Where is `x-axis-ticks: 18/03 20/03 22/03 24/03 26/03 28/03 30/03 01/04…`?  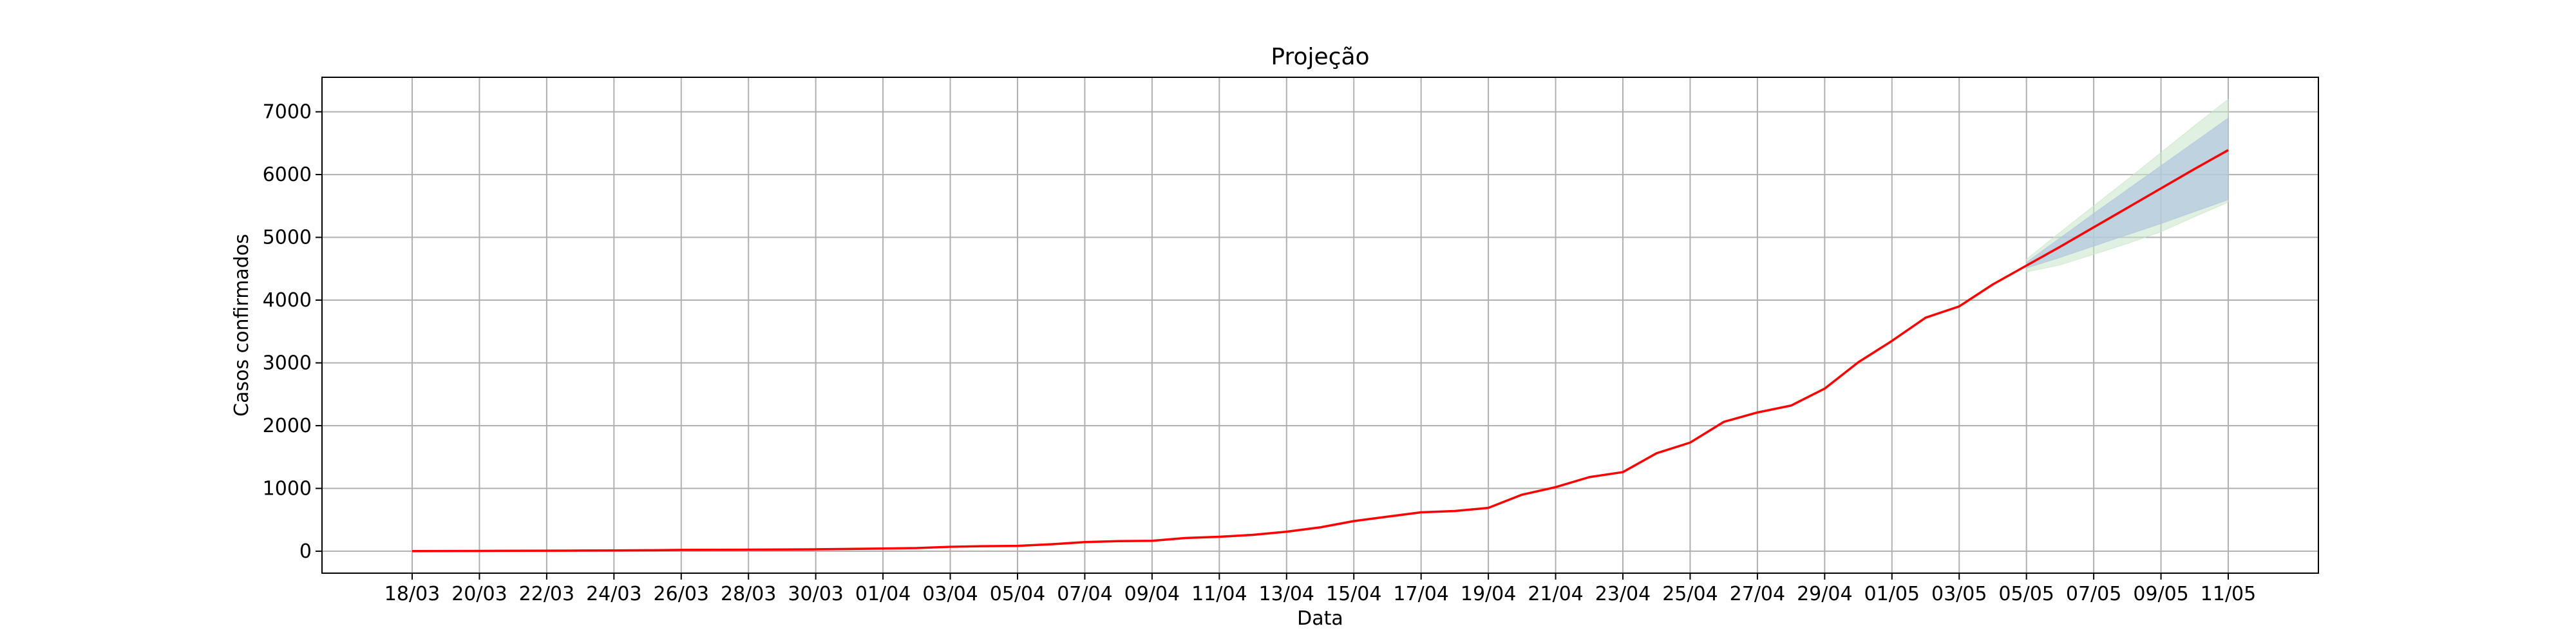 x-axis-ticks: 18/03 20/03 22/03 24/03 26/03 28/03 30/03 01/04… is located at coordinates (1320, 589).